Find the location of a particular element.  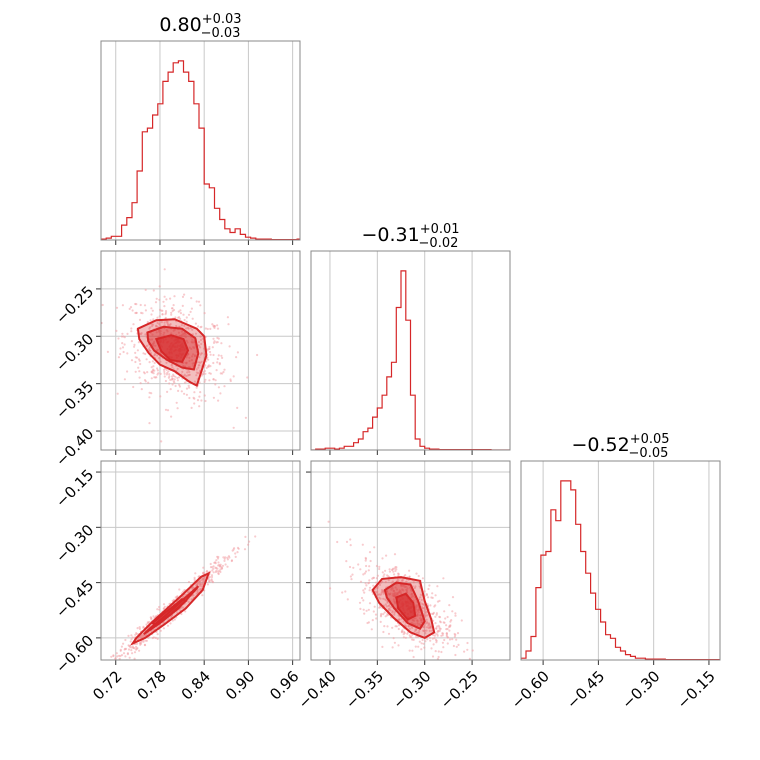

panel-content is located at coordinates (200, 150).